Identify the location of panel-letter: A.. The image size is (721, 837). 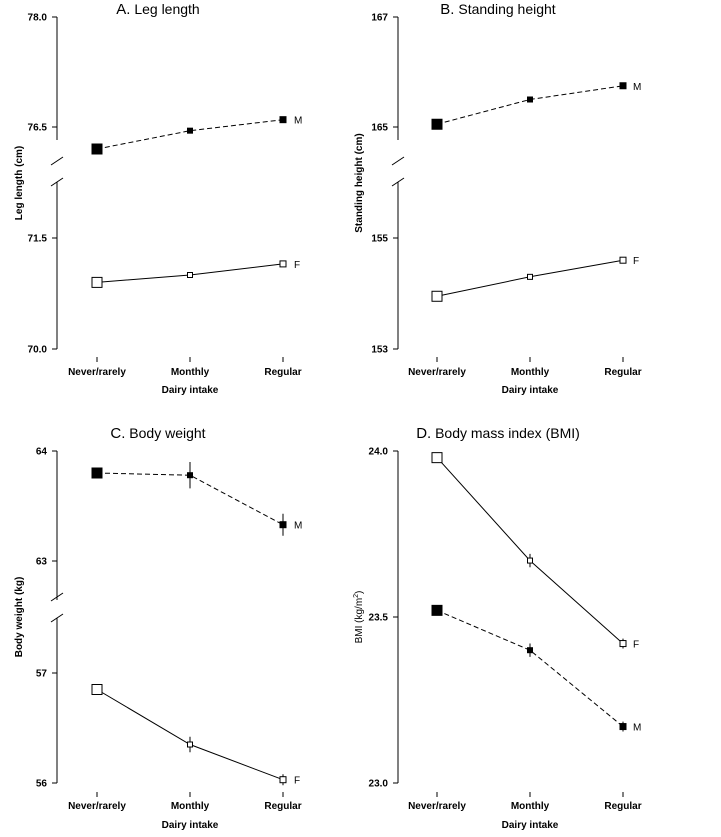
(123, 9).